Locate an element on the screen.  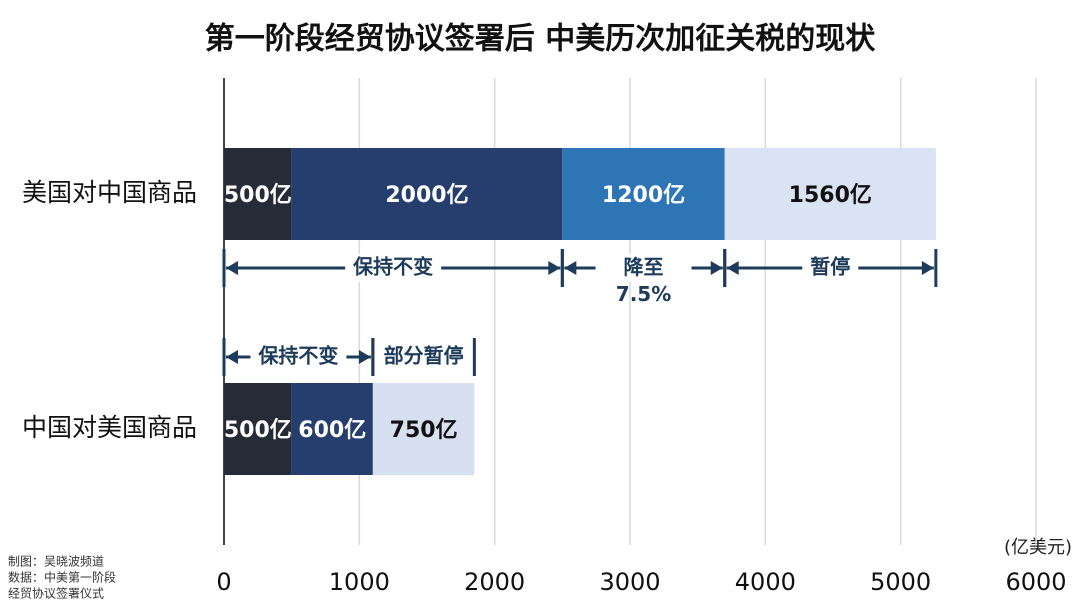
value-label: 1560亿 is located at coordinates (830, 195).